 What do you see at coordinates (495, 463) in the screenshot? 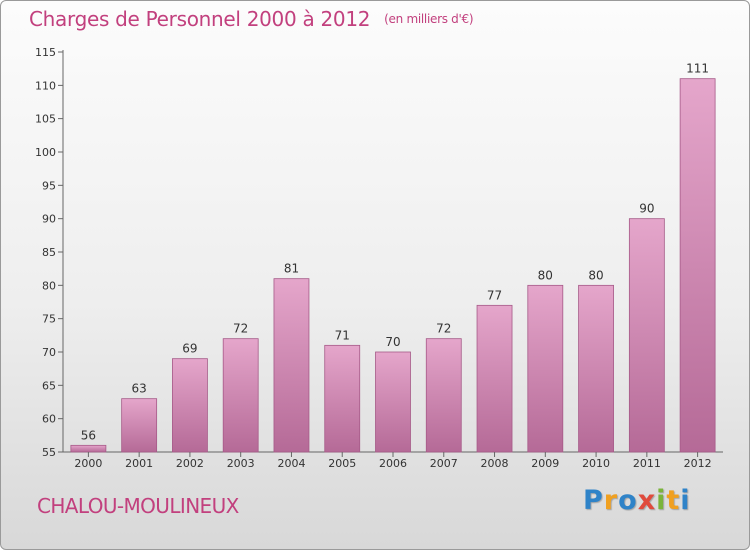
I see `x-tick-label: 2008` at bounding box center [495, 463].